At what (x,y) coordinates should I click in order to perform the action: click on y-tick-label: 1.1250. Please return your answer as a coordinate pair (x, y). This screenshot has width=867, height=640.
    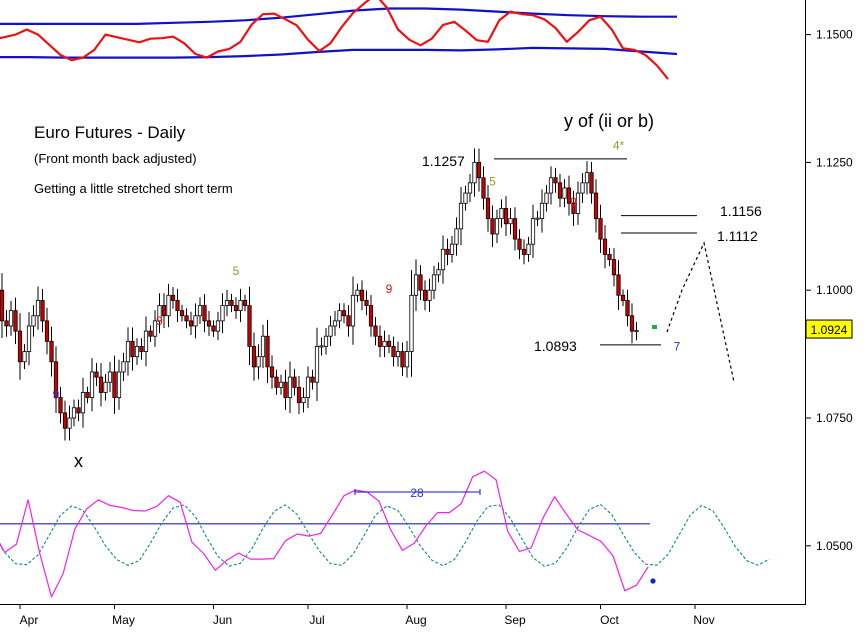
    Looking at the image, I should click on (834, 162).